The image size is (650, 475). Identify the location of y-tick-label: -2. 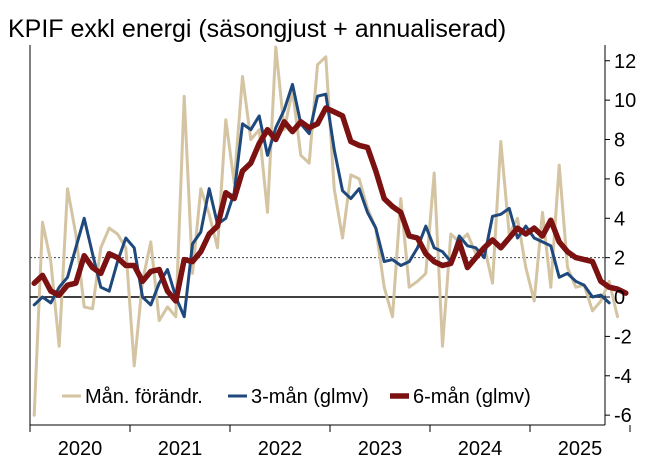
(623, 337).